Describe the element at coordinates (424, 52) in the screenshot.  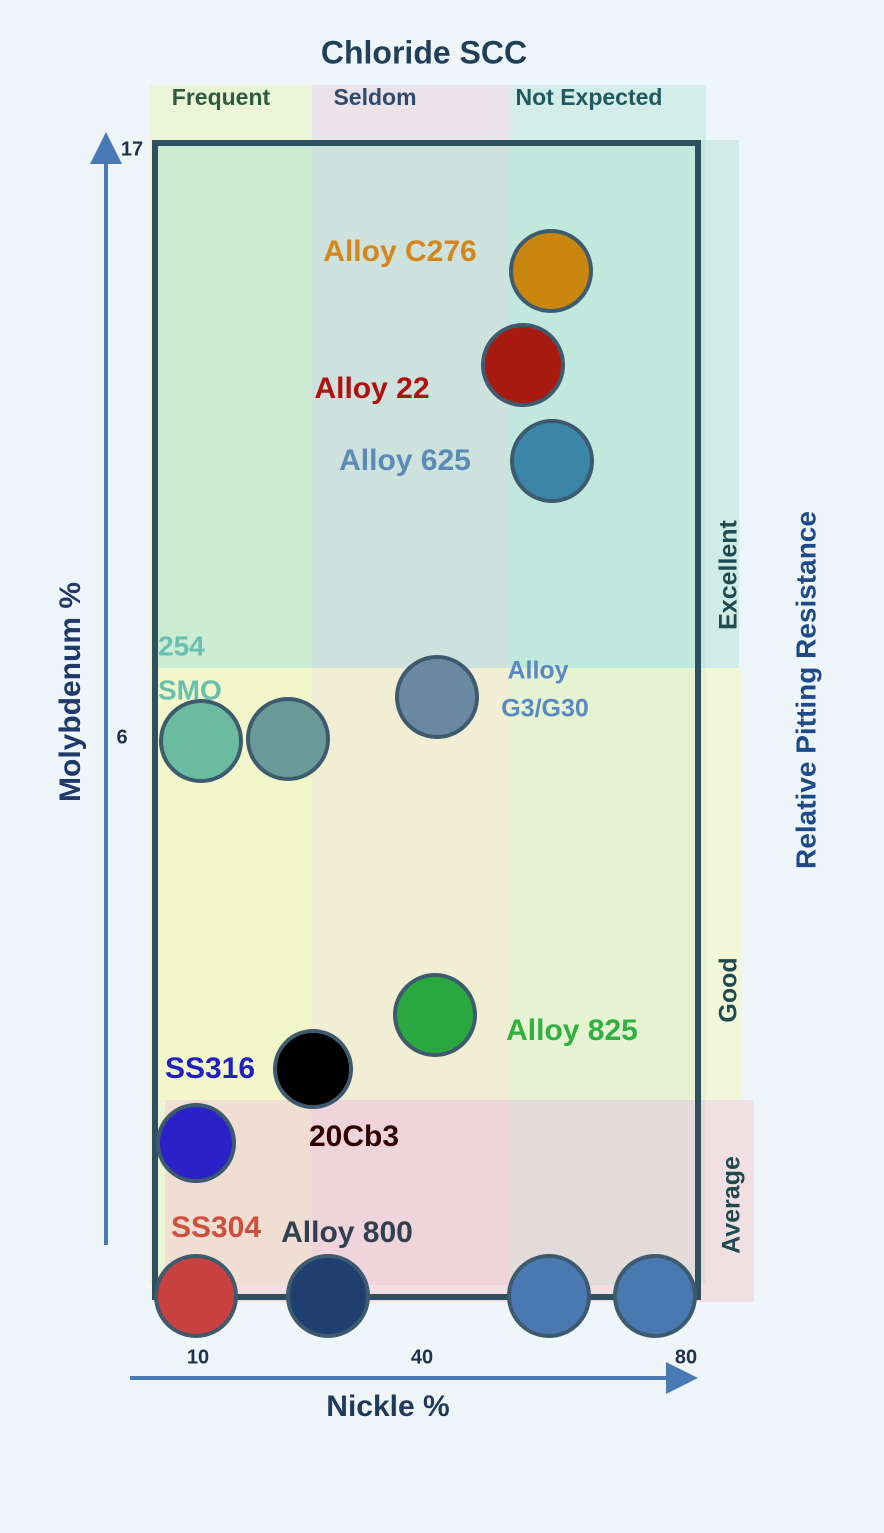
I see `title: Chloride SCC` at that location.